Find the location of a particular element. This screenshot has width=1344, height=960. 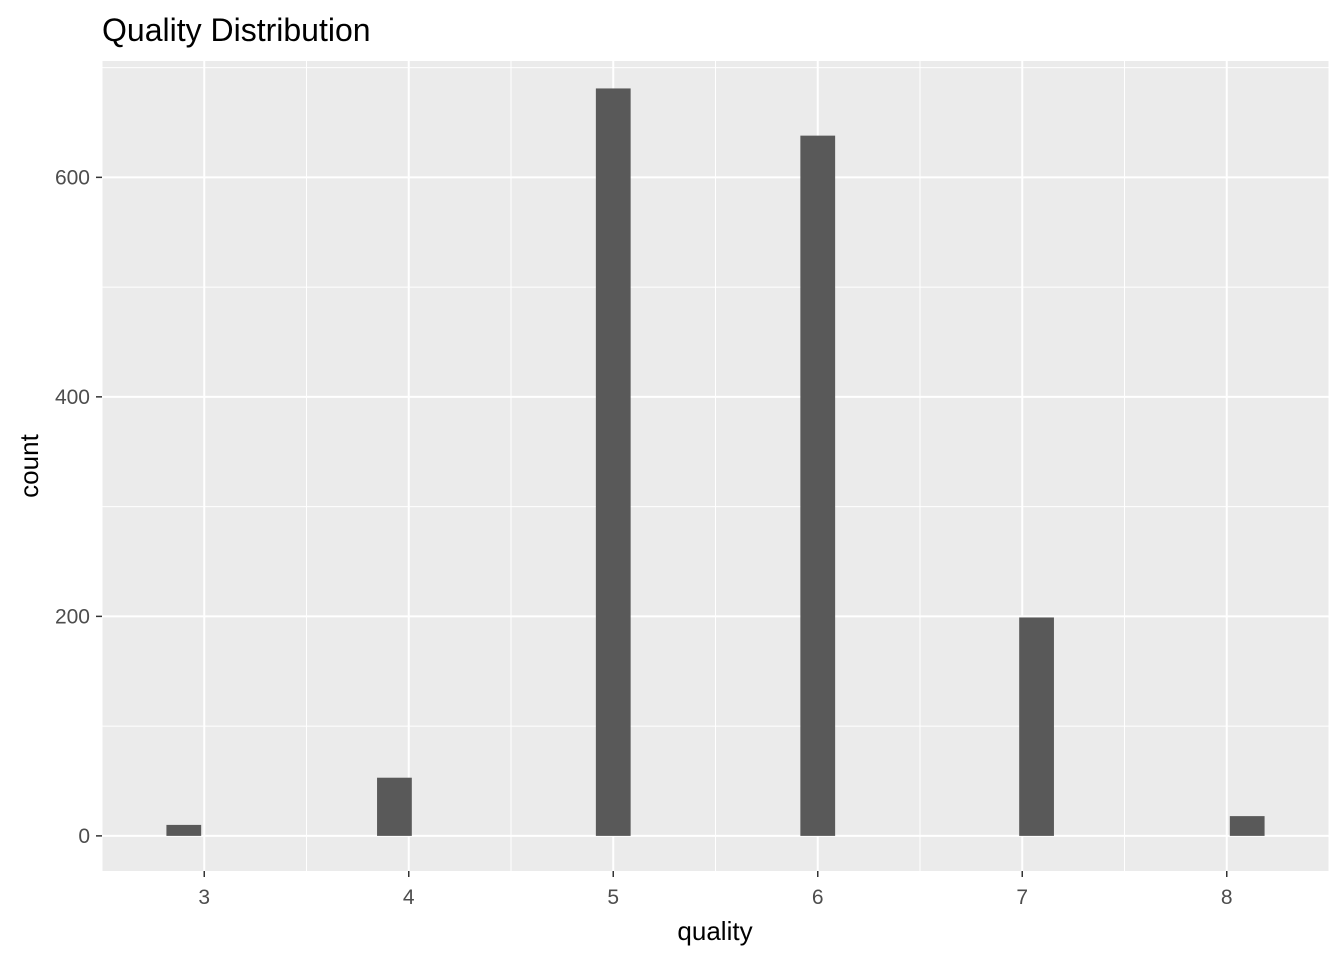

x-axis-title: quality is located at coordinates (714, 931).